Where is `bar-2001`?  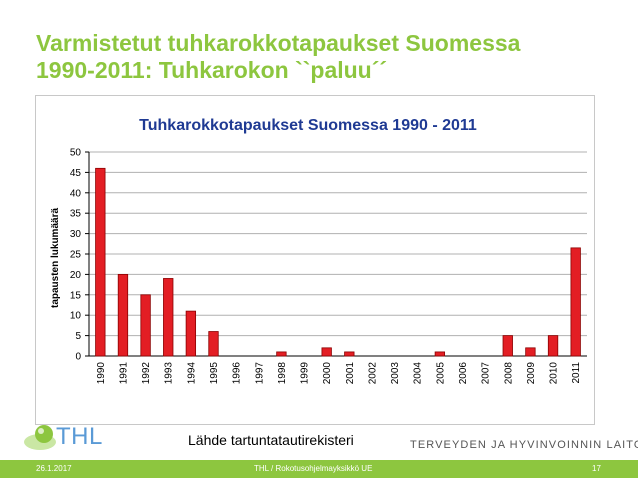
bar-2001 is located at coordinates (349, 354).